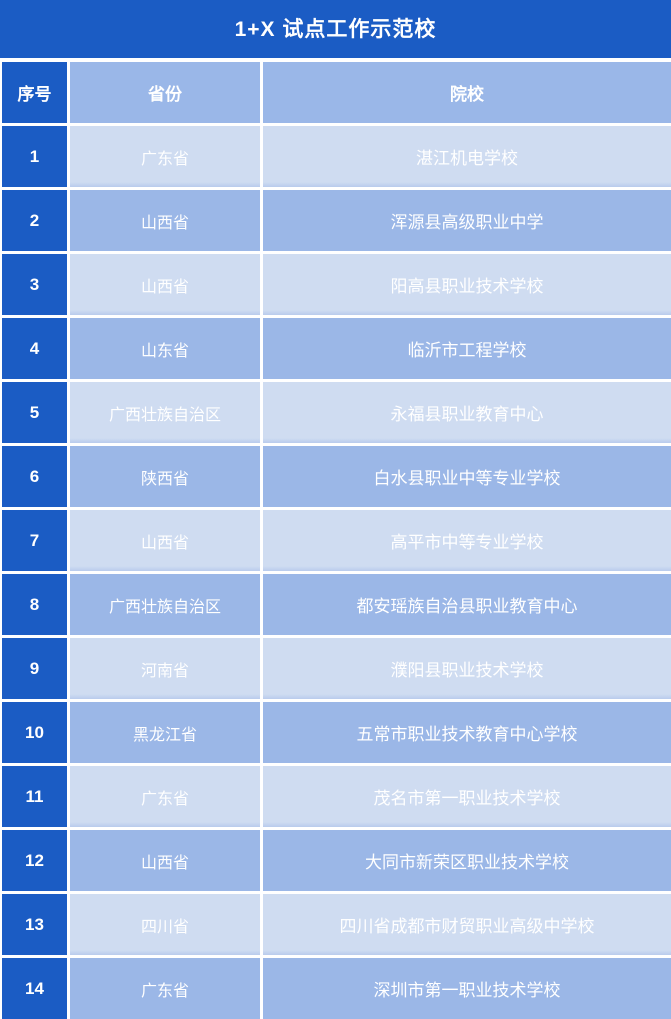 This screenshot has width=671, height=1019. Describe the element at coordinates (34, 924) in the screenshot. I see `cell-index: 13` at that location.